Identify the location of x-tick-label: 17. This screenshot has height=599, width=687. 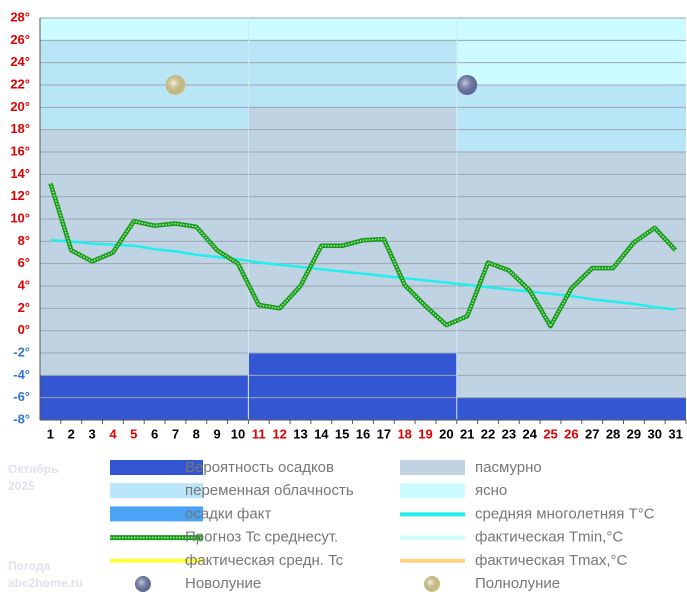
(384, 433).